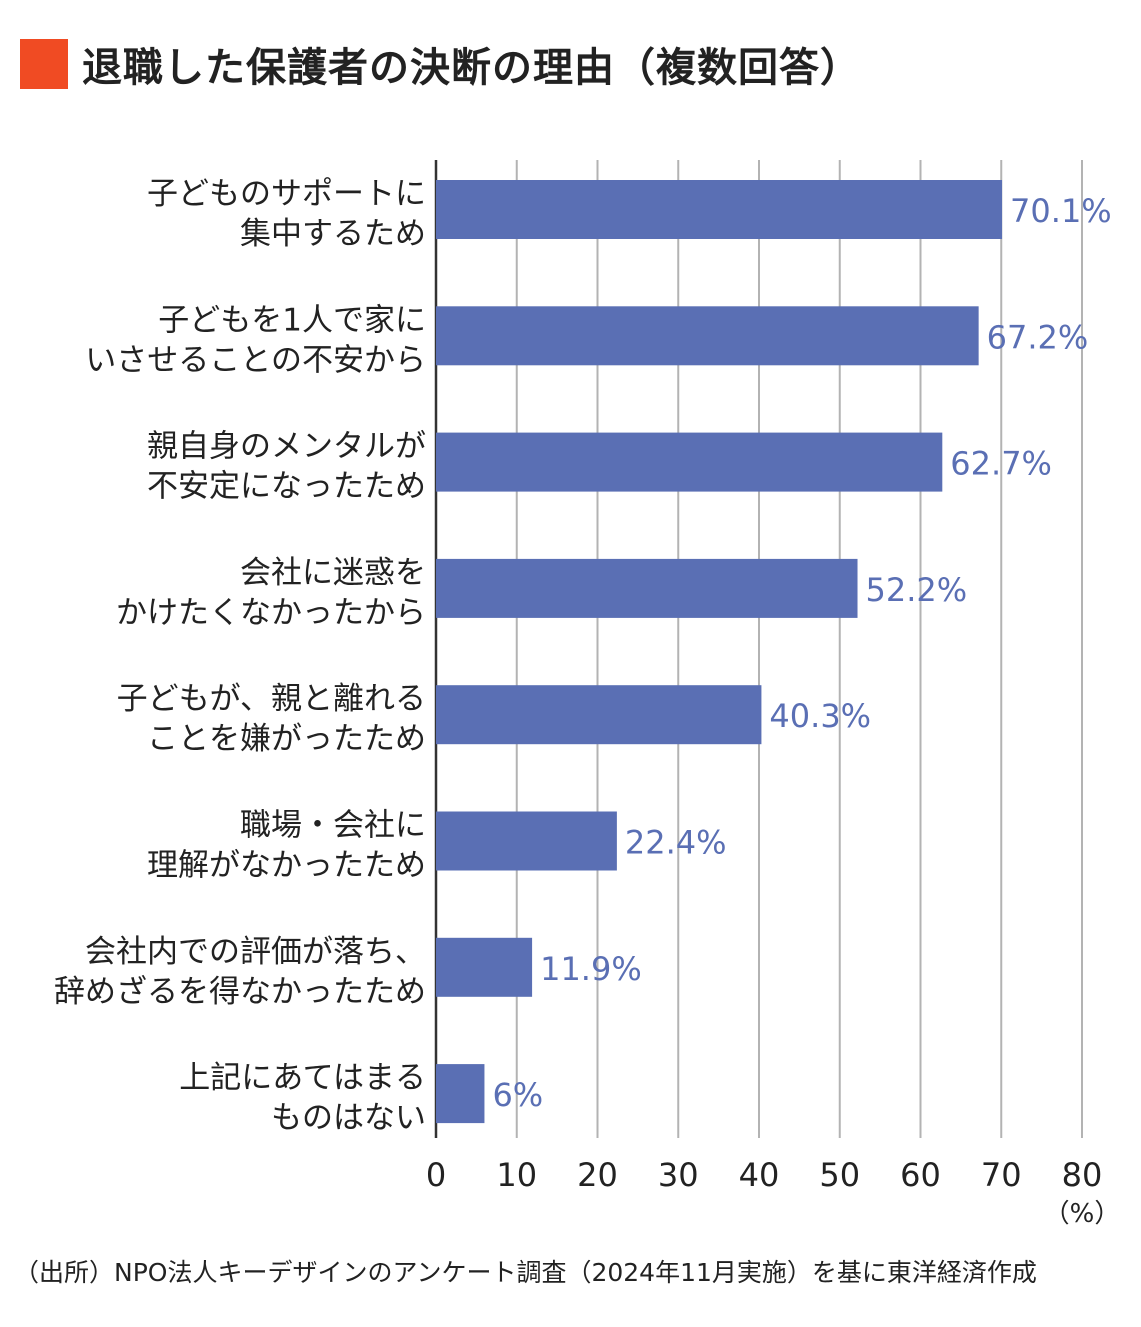  I want to click on category-label-6: 会社内での評価が落ち、辞めざるを得なかったため, so click(240, 972).